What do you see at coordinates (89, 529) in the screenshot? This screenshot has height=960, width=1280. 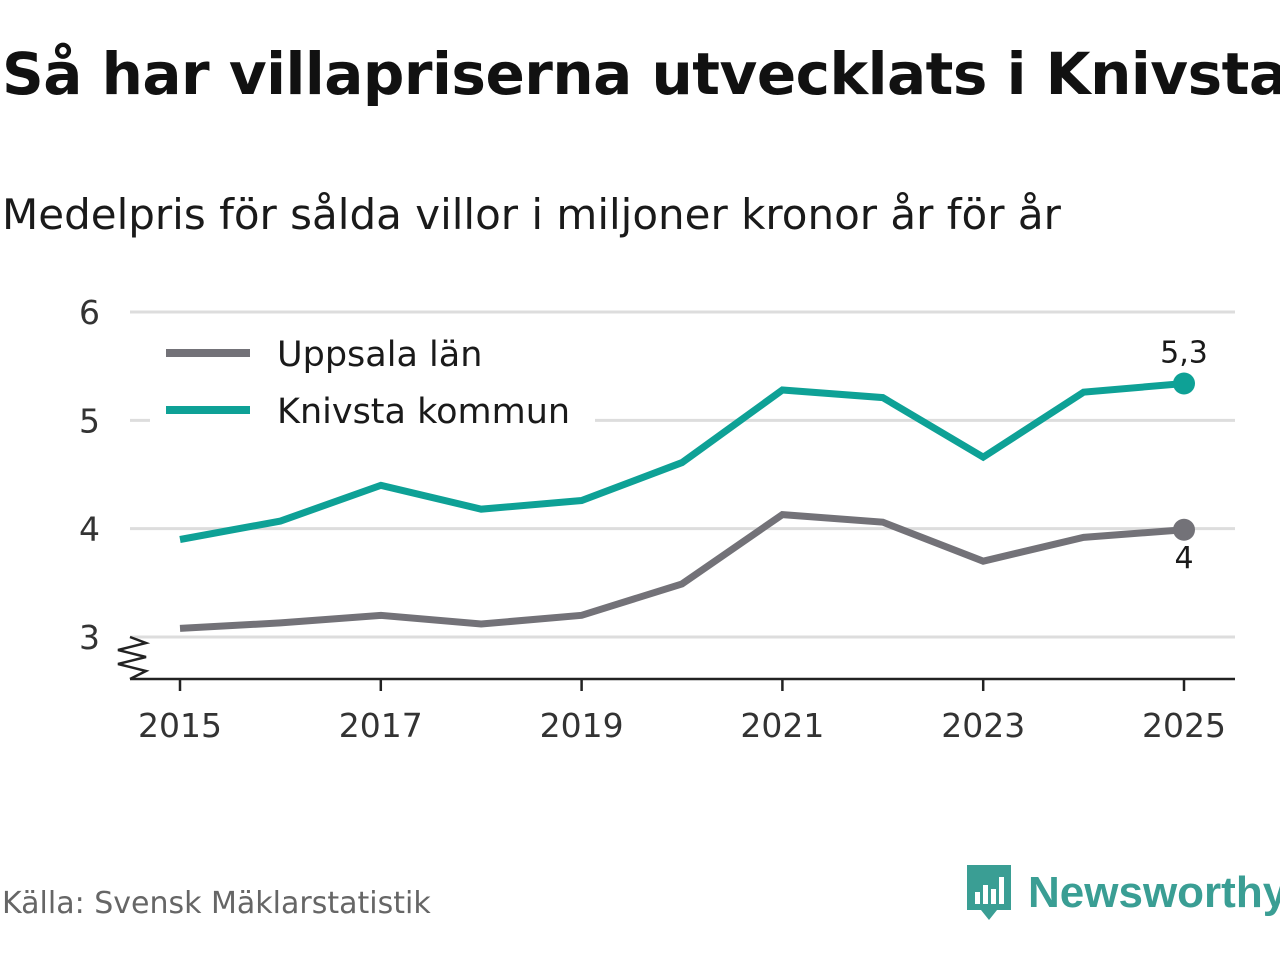 I see `y-tick-label-4: 4` at bounding box center [89, 529].